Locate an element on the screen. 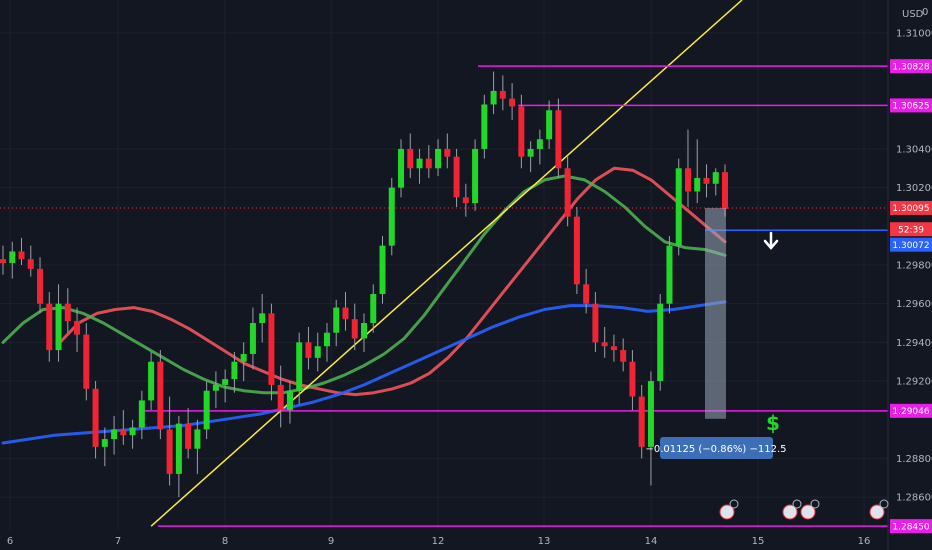 The image size is (932, 550). axis-zero-label: 0 is located at coordinates (925, 12).